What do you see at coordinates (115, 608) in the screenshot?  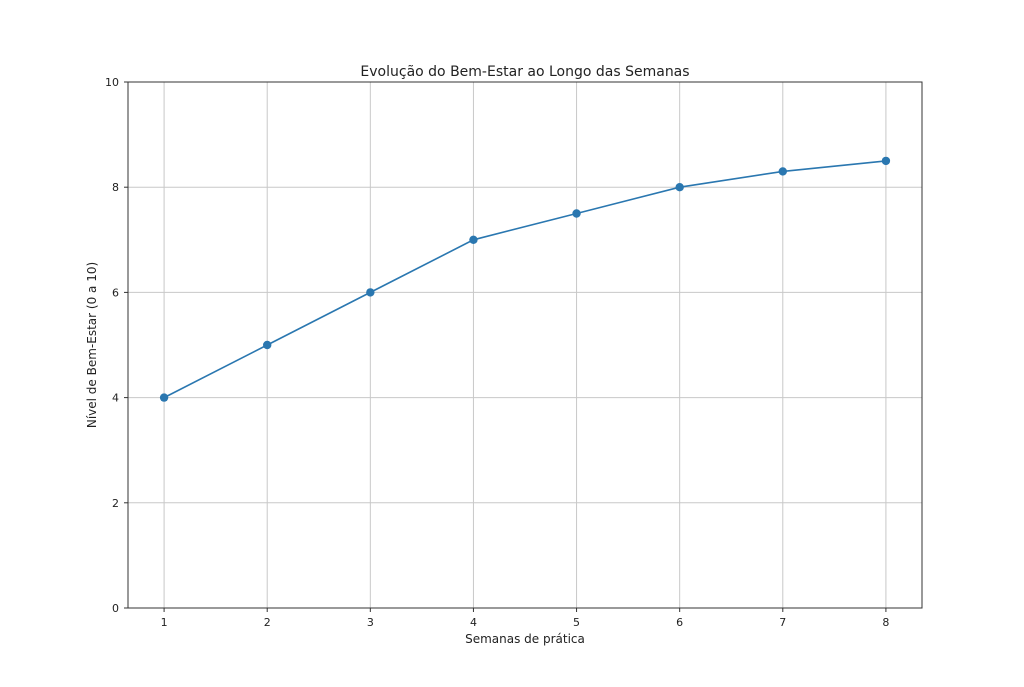 I see `y-tick-label: 0` at bounding box center [115, 608].